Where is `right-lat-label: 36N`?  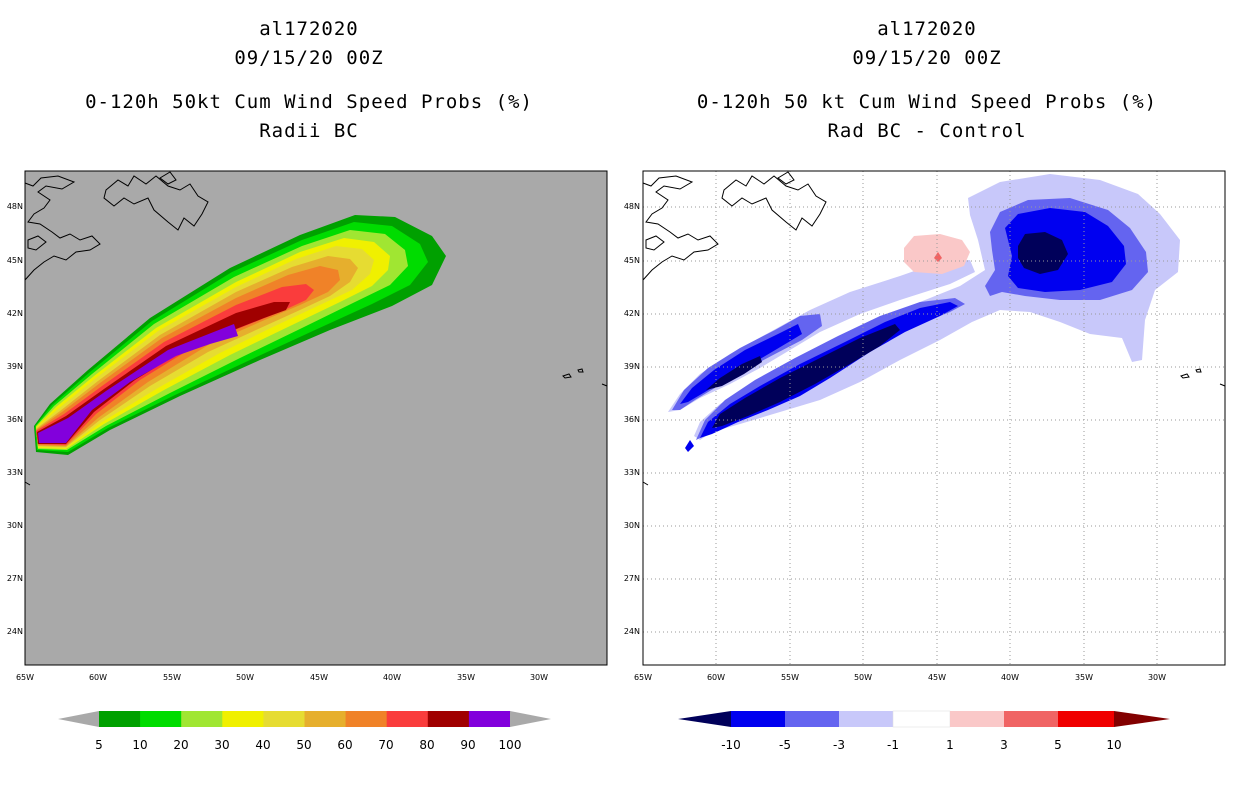
right-lat-label: 36N is located at coordinates (632, 419).